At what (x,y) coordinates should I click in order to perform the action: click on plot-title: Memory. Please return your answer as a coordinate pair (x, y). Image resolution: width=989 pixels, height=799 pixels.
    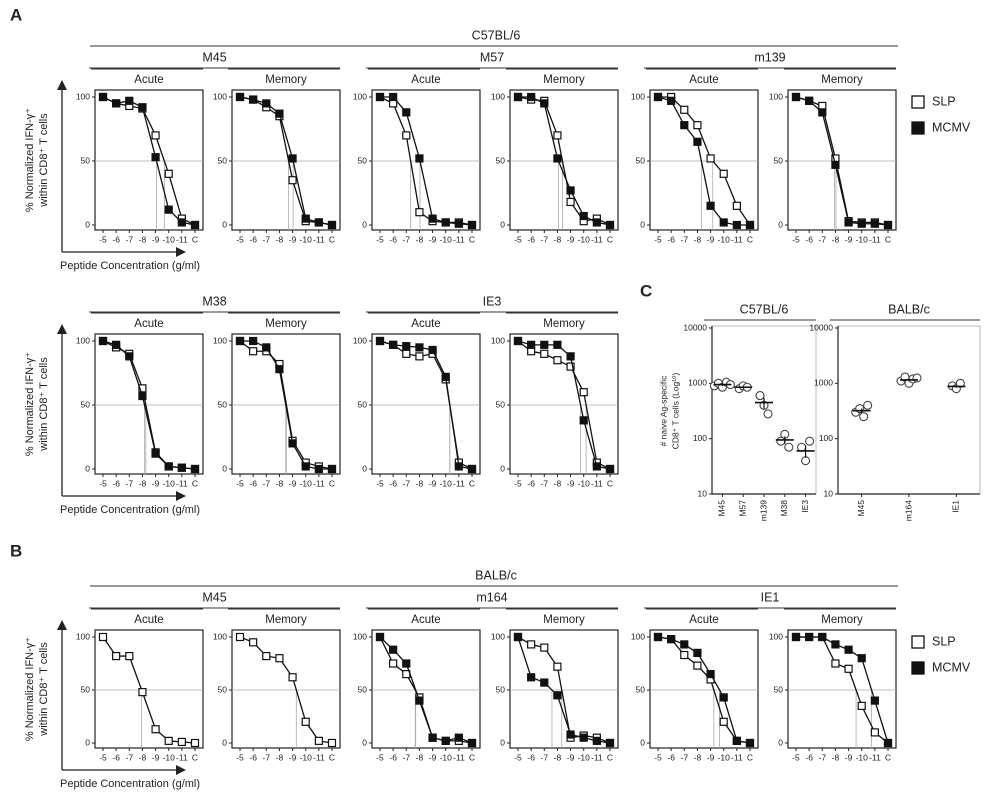
    Looking at the image, I should click on (286, 324).